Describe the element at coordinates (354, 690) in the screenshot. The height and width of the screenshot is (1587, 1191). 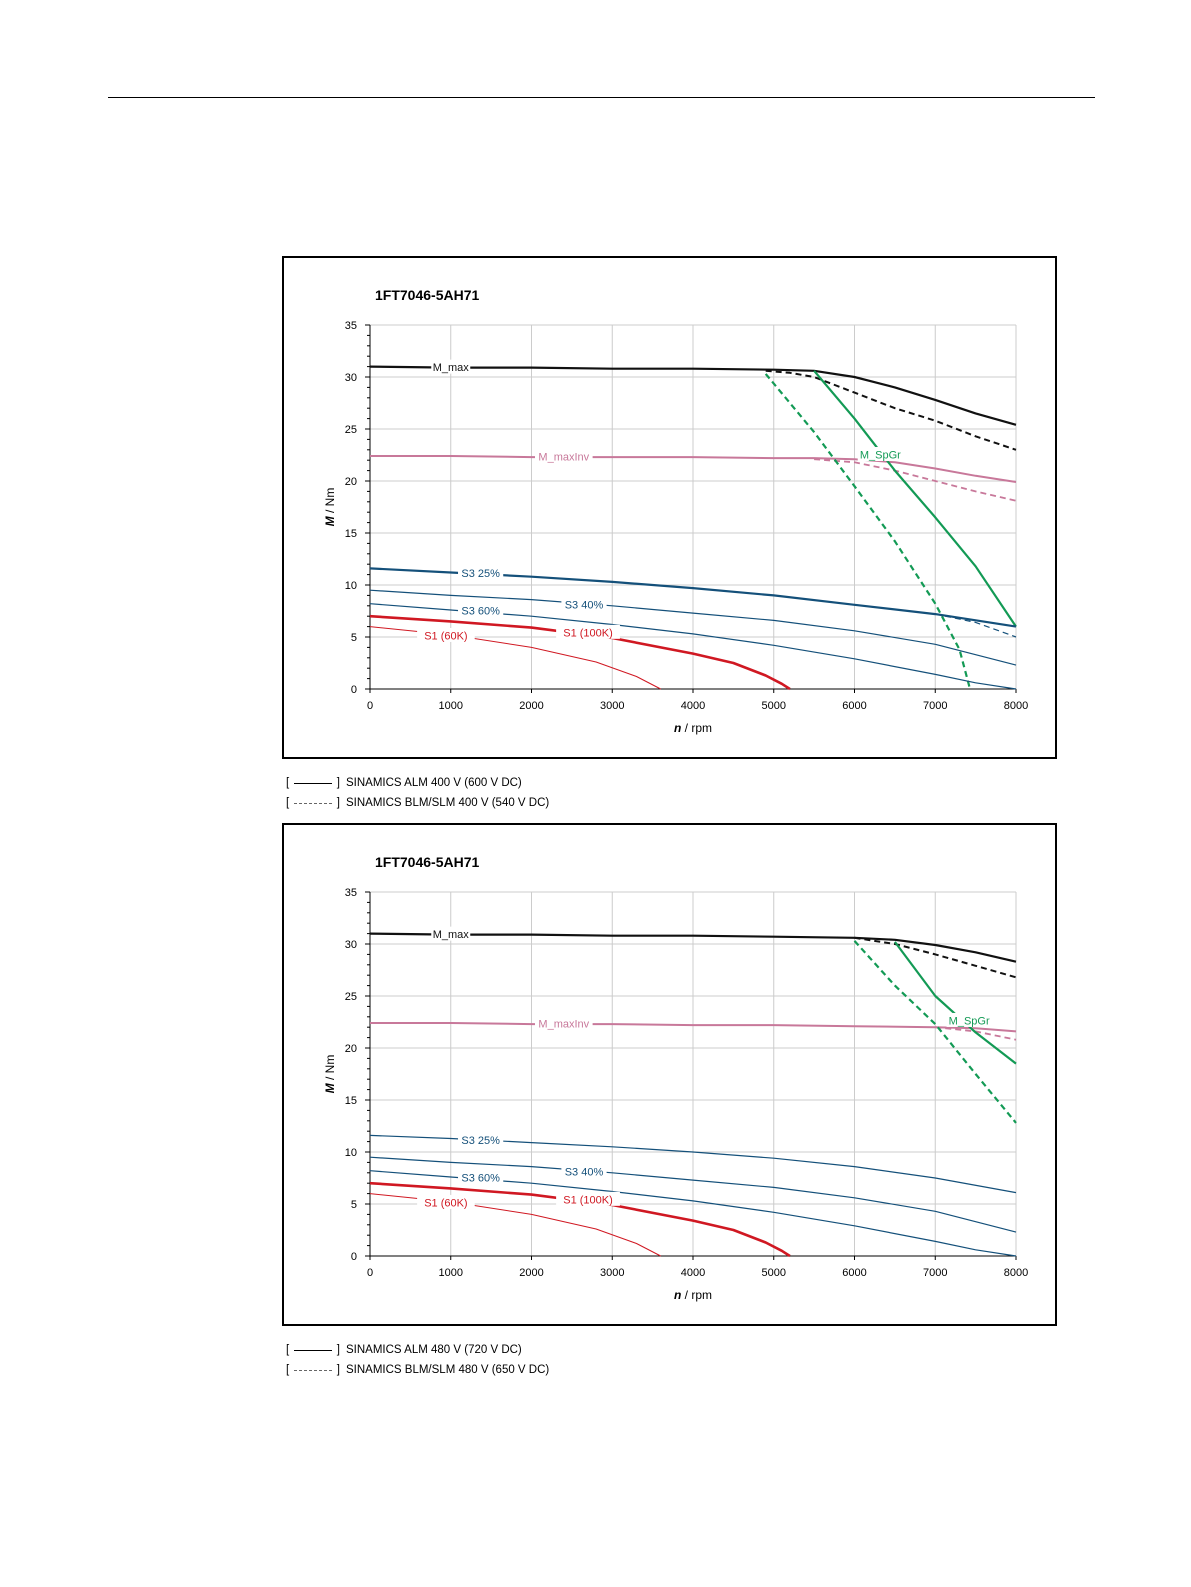
I see `y-tick-label: 0` at that location.